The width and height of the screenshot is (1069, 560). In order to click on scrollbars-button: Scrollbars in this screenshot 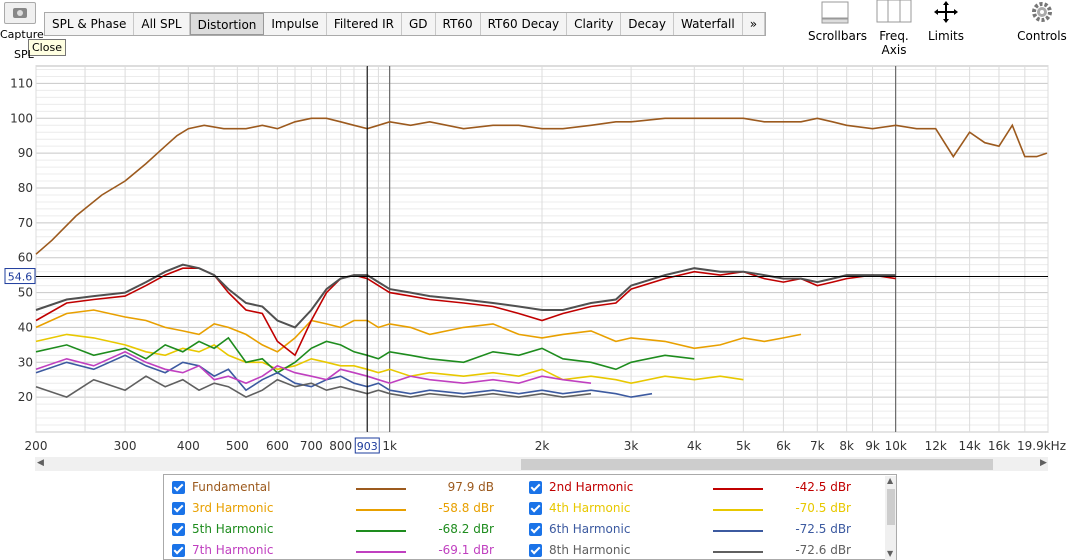, I will do `click(838, 21)`.